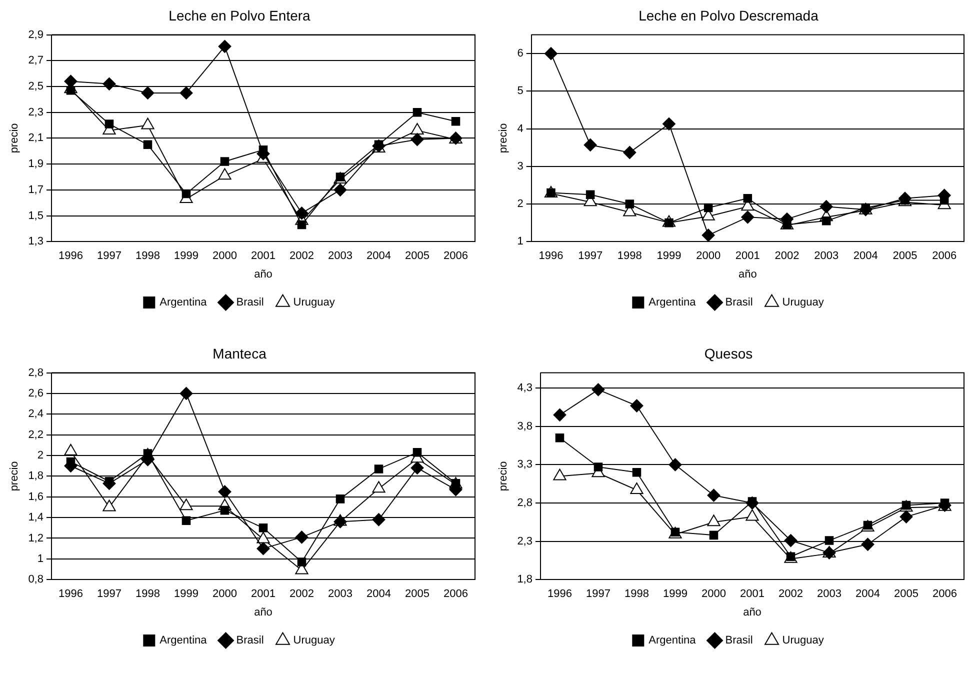 The width and height of the screenshot is (979, 676). Describe the element at coordinates (36, 34) in the screenshot. I see `y-tick-label: 2,9` at that location.